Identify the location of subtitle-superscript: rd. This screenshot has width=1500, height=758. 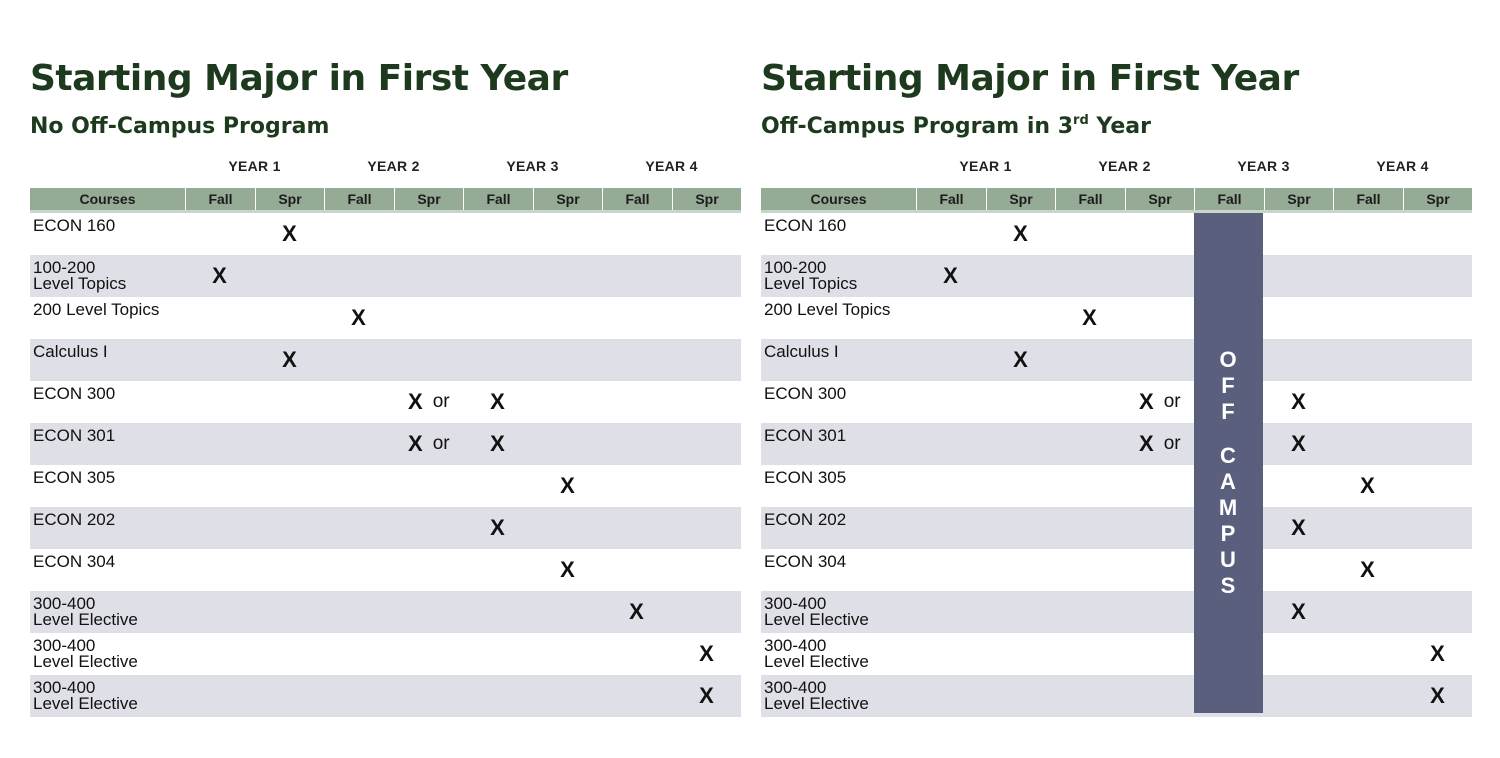
(1081, 120).